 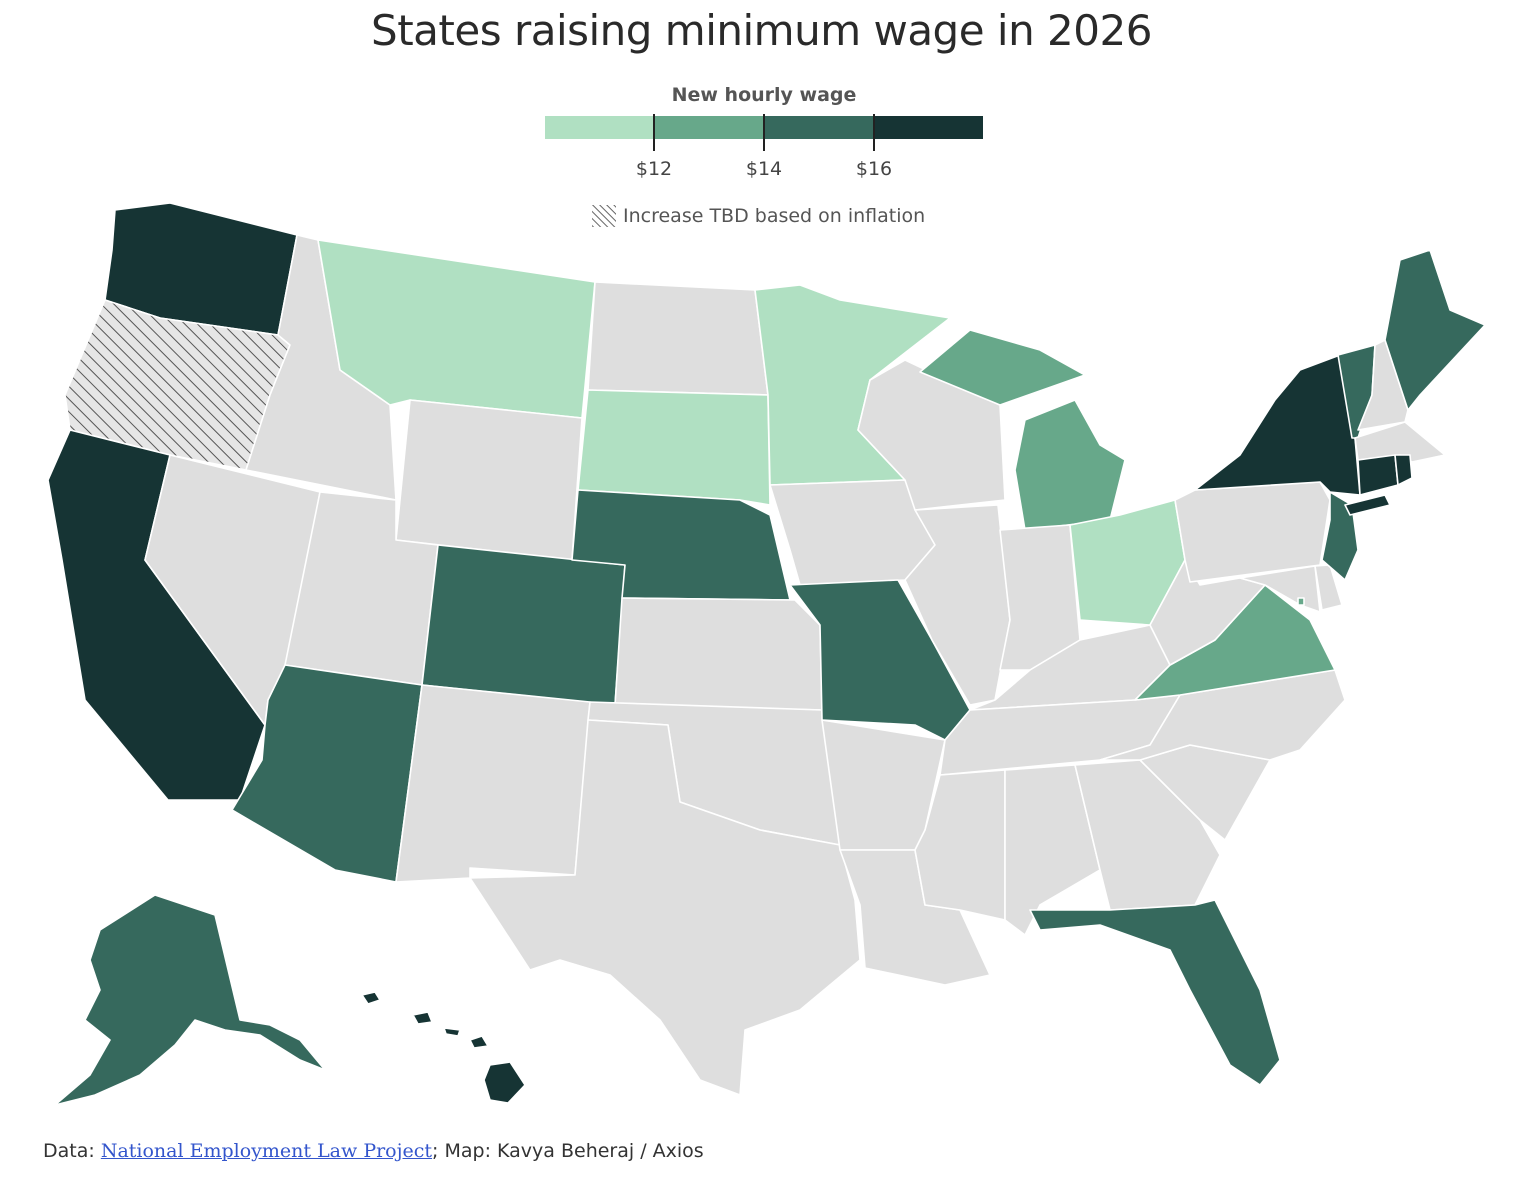 I want to click on state-KS, so click(x=718, y=654).